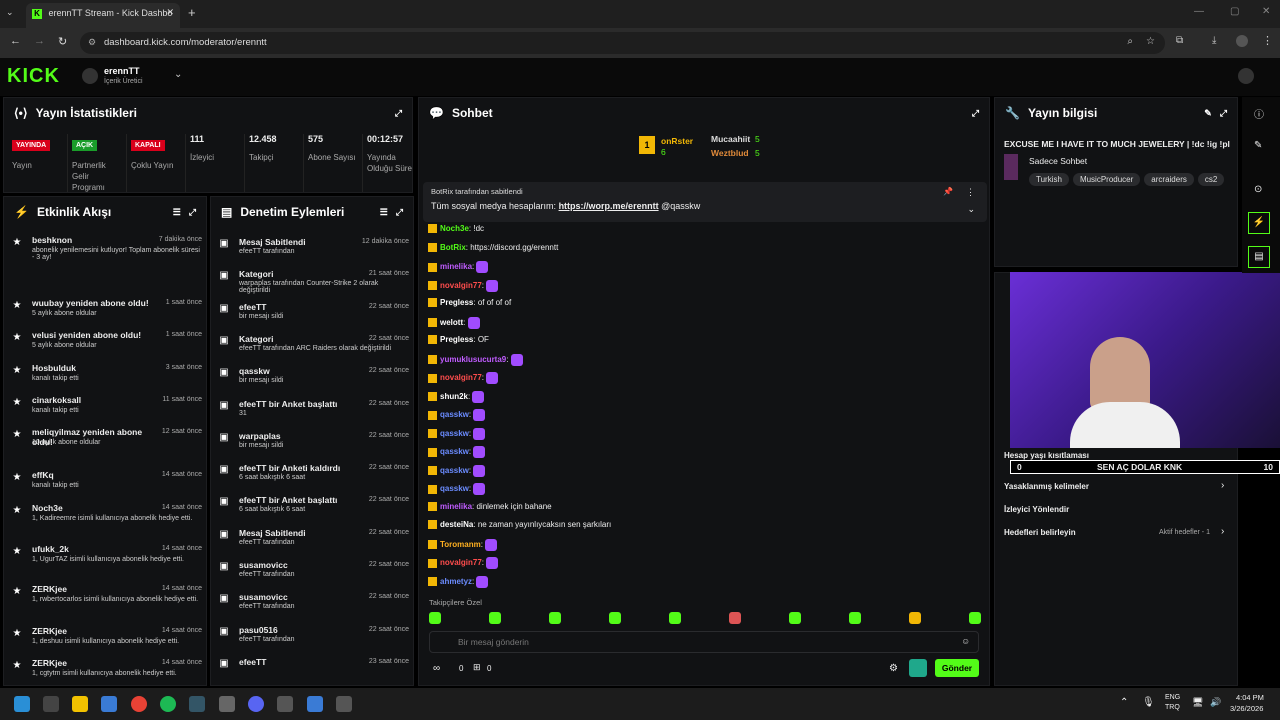  I want to click on chat-message: Pregless: of of of of, so click(469, 303).